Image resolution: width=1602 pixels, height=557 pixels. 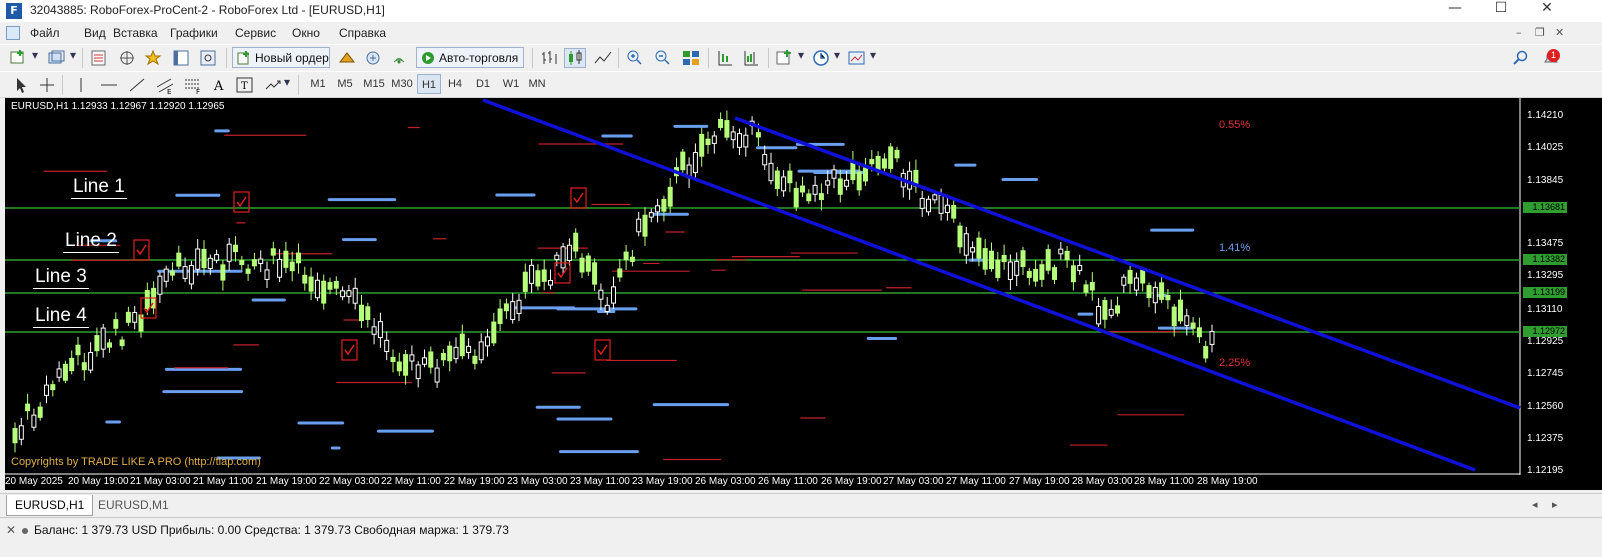 What do you see at coordinates (363, 33) in the screenshot?
I see `menu-help: Справка` at bounding box center [363, 33].